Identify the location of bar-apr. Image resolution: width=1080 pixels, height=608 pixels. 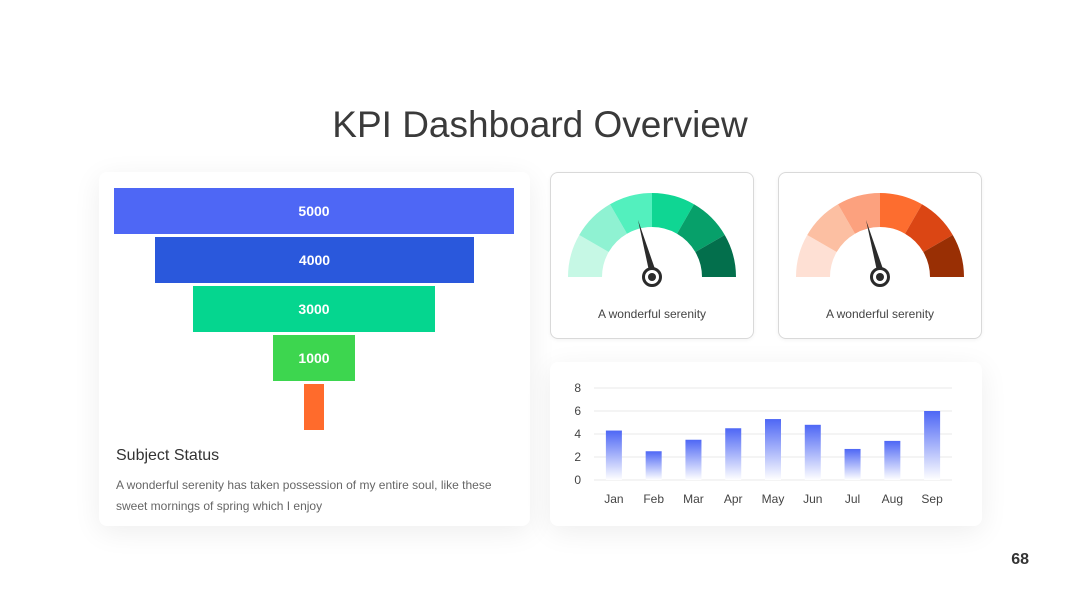
(733, 454).